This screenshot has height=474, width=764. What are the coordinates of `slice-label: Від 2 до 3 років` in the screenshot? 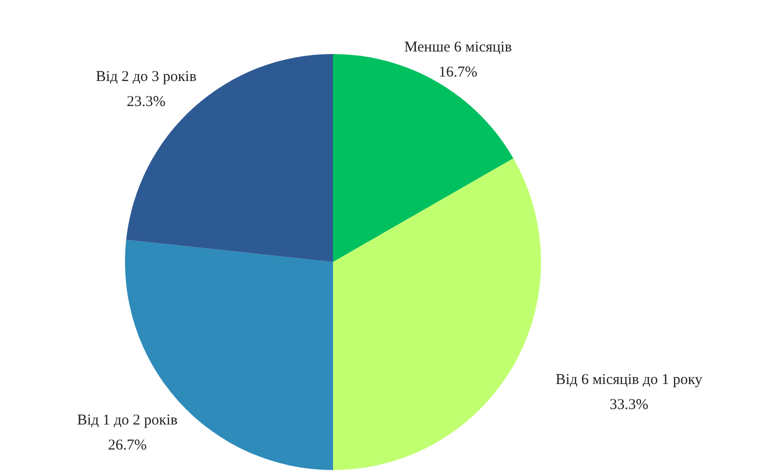 It's located at (146, 76).